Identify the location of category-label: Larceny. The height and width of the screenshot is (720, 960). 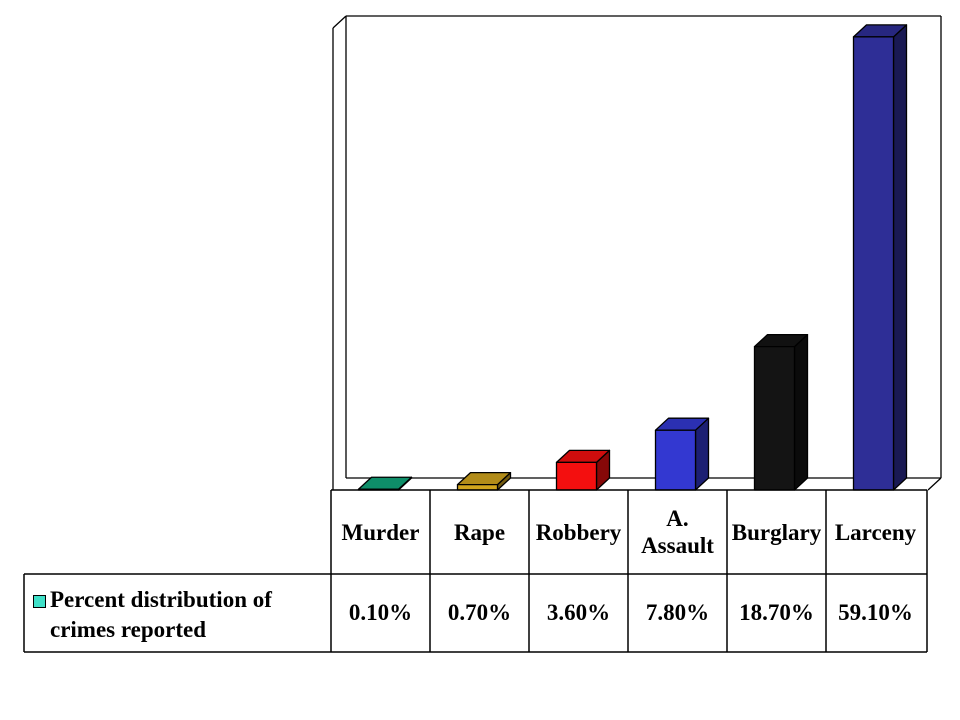
(875, 532).